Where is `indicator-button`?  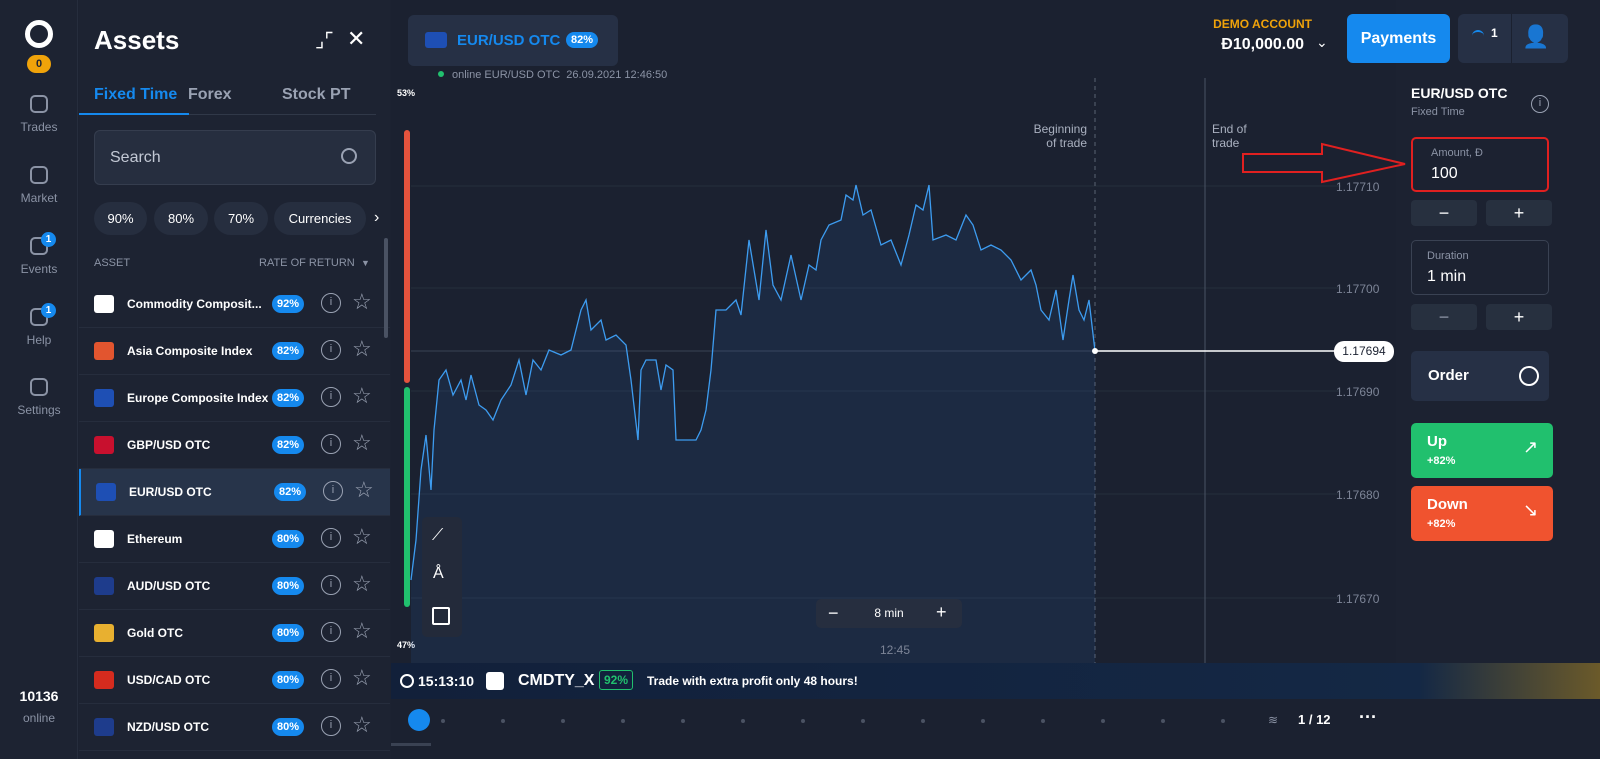
indicator-button is located at coordinates (441, 616).